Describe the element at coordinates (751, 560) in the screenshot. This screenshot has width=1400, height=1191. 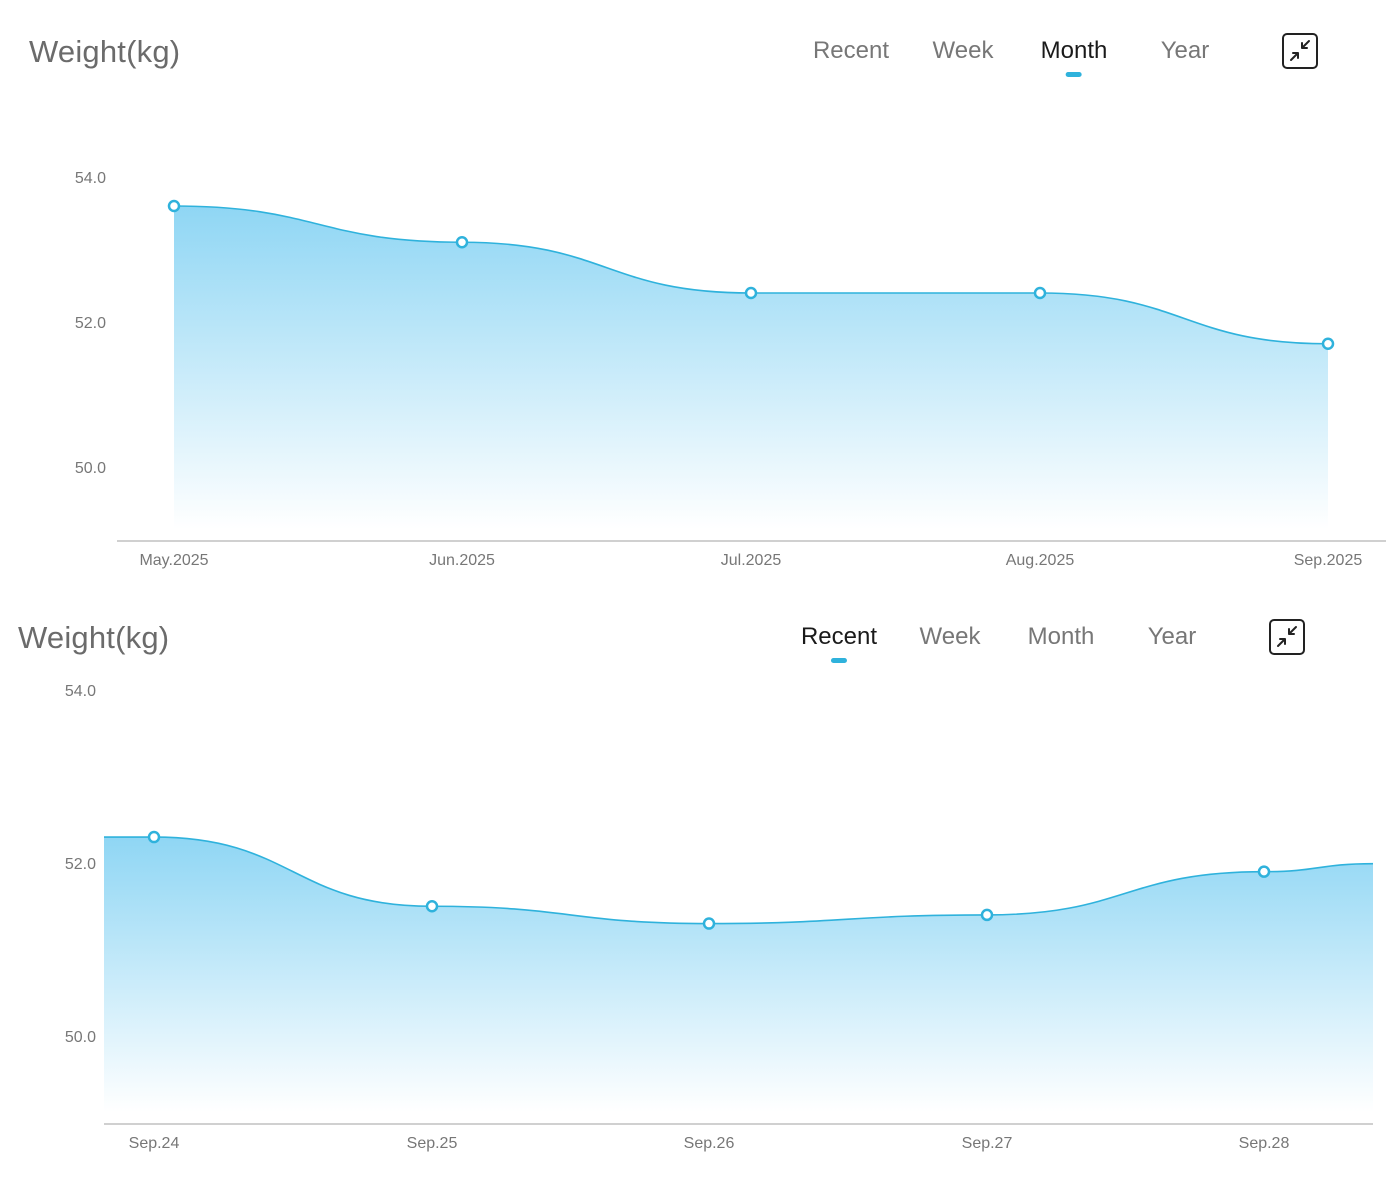
I see `x-tick-label: Jul.2025` at that location.